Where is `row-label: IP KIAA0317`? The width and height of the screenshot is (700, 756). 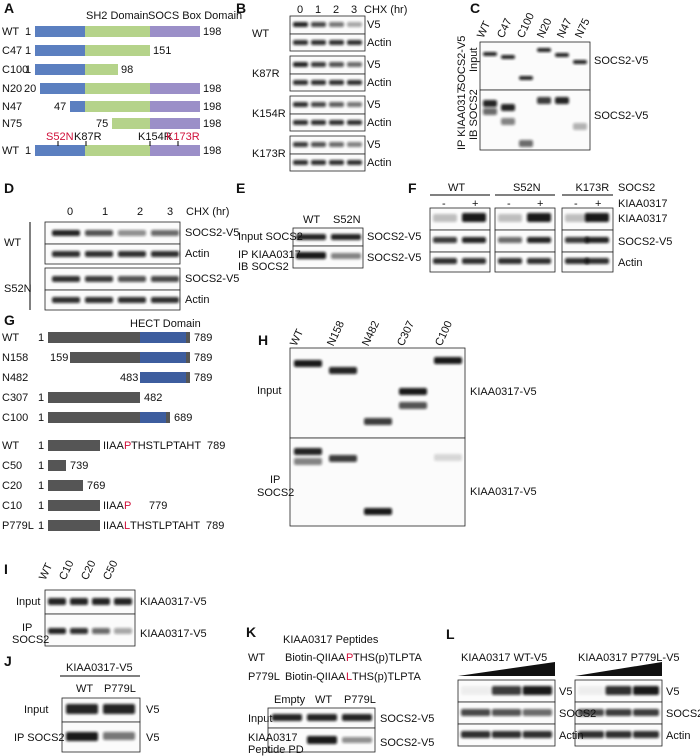
row-label: IP KIAA0317 is located at coordinates (462, 118).